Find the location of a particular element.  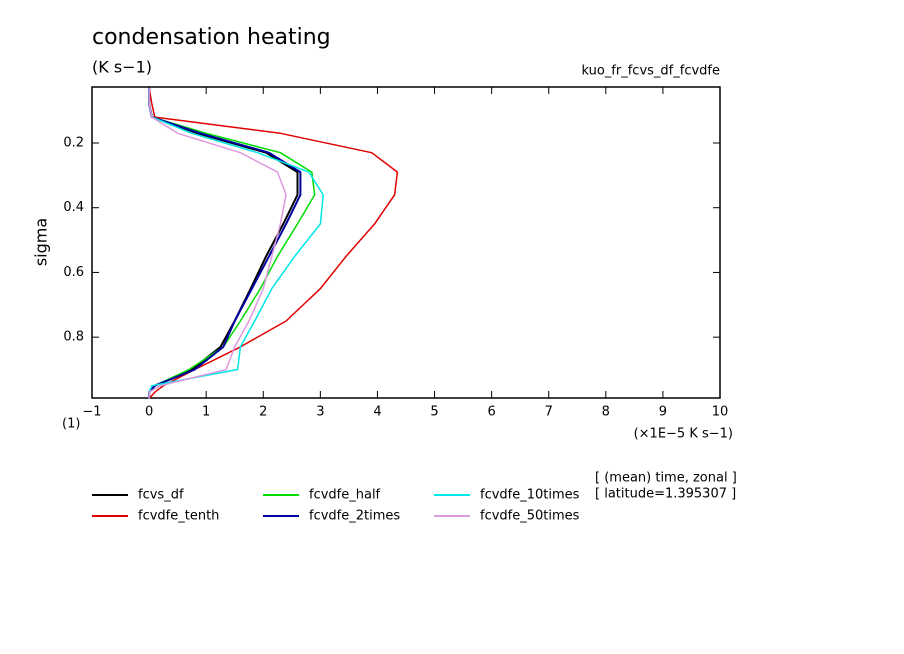

x-tick-label: 6 is located at coordinates (491, 412).